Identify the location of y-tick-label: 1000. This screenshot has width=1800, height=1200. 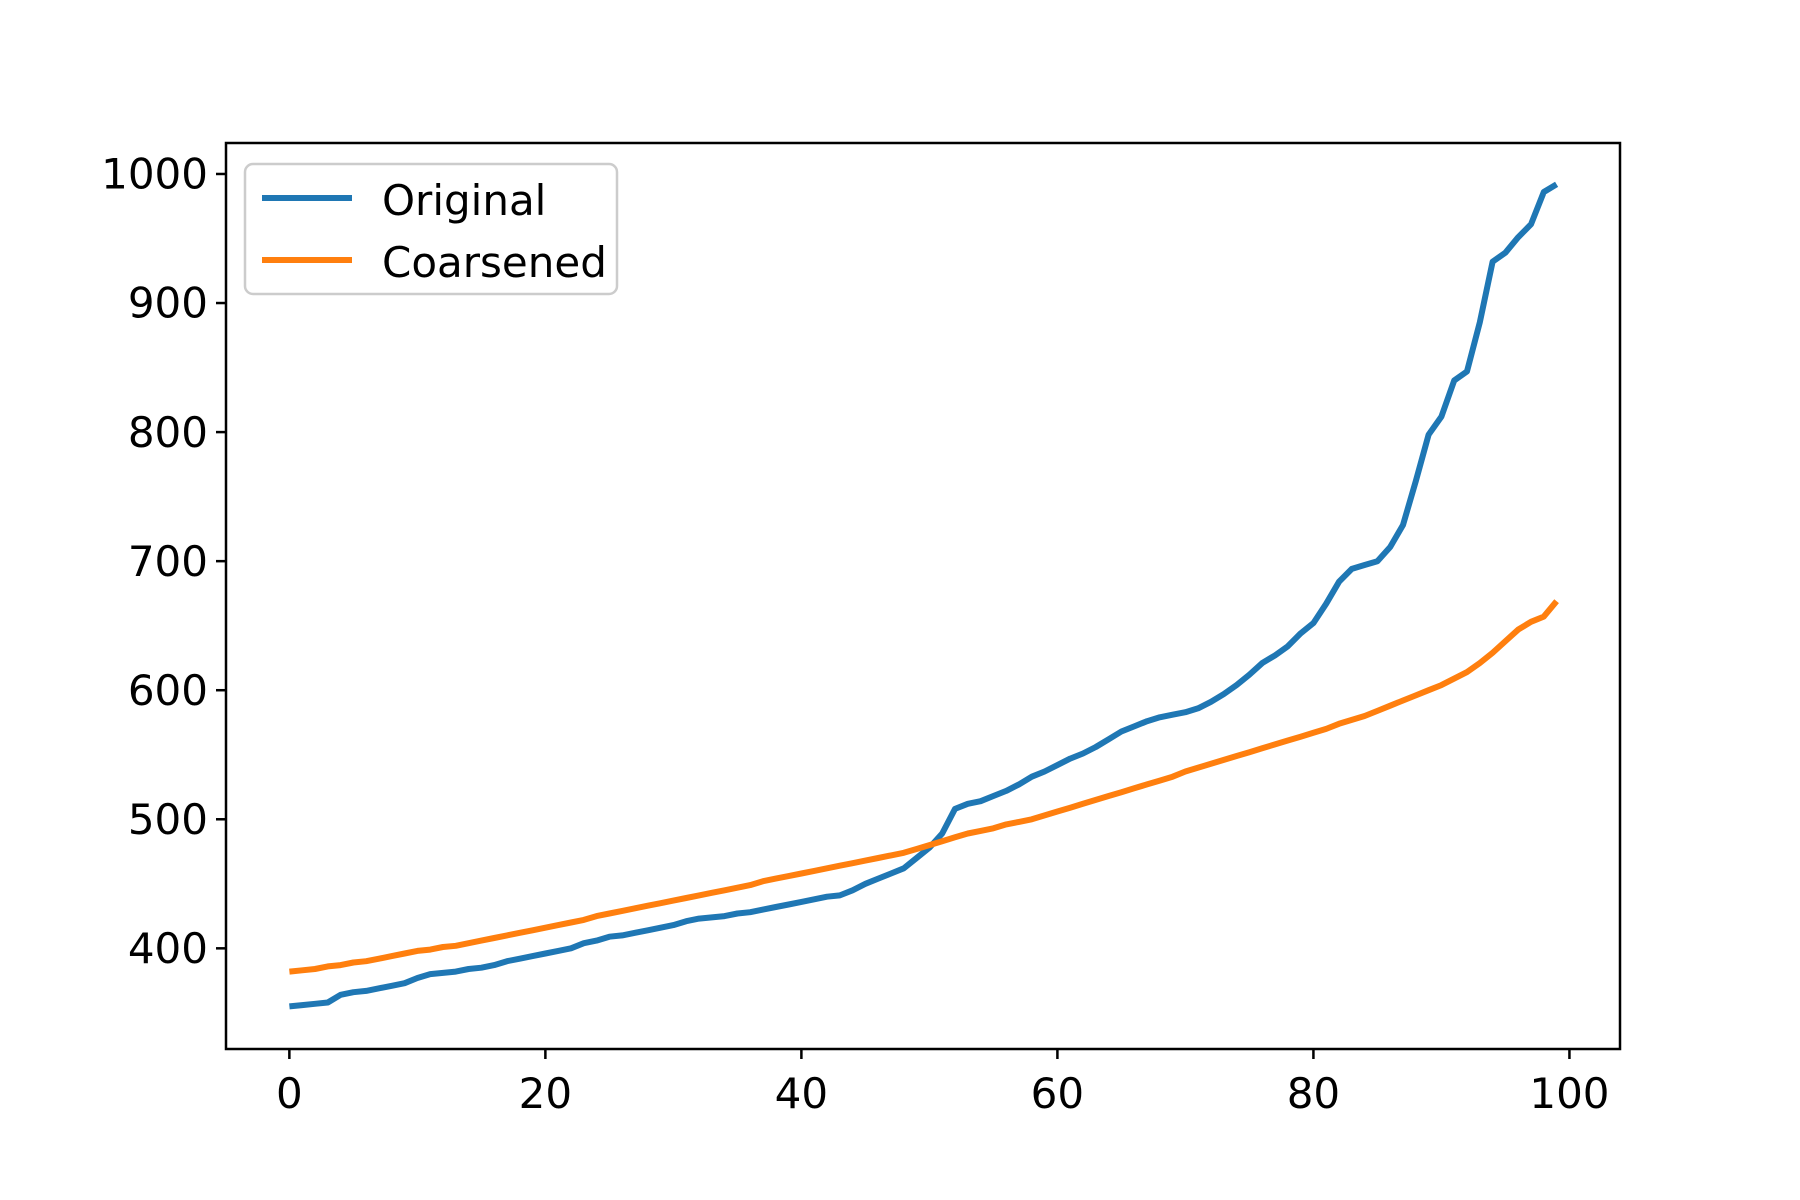
(154, 174).